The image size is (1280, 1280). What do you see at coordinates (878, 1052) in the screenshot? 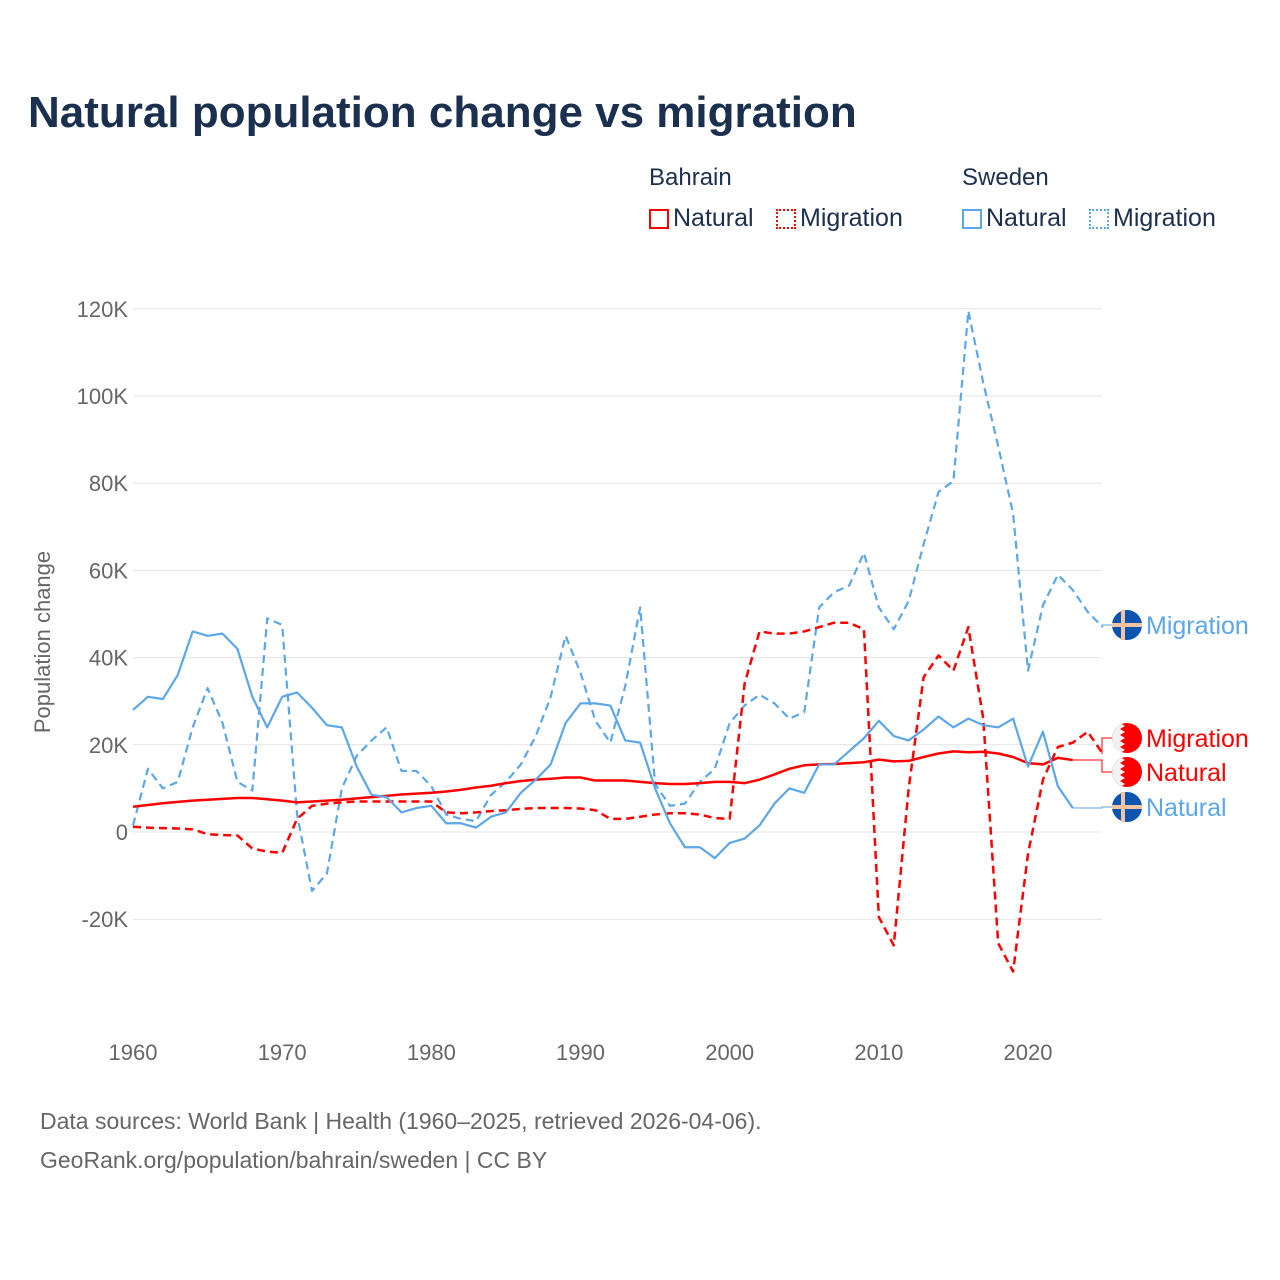
I see `x-tick-label: 2010` at bounding box center [878, 1052].